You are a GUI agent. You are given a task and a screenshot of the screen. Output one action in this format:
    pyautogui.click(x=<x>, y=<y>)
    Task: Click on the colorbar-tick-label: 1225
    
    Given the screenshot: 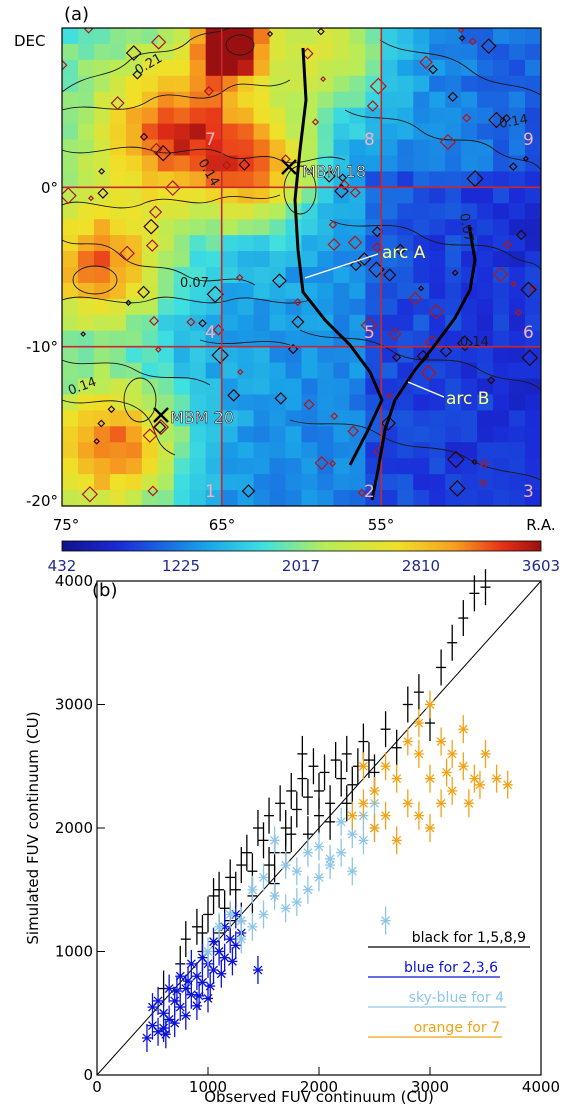 What is the action you would take?
    pyautogui.click(x=181, y=566)
    